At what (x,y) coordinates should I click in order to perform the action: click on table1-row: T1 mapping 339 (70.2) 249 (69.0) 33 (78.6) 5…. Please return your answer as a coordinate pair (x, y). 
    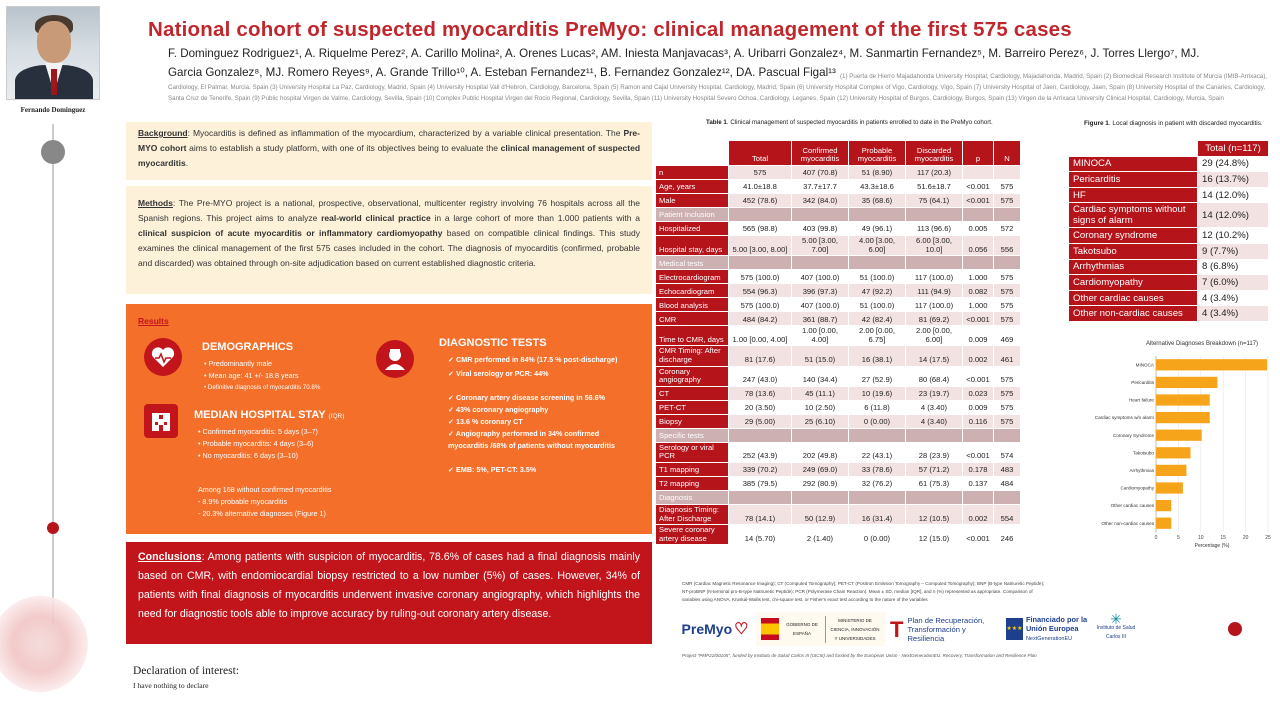
    Looking at the image, I should click on (838, 469).